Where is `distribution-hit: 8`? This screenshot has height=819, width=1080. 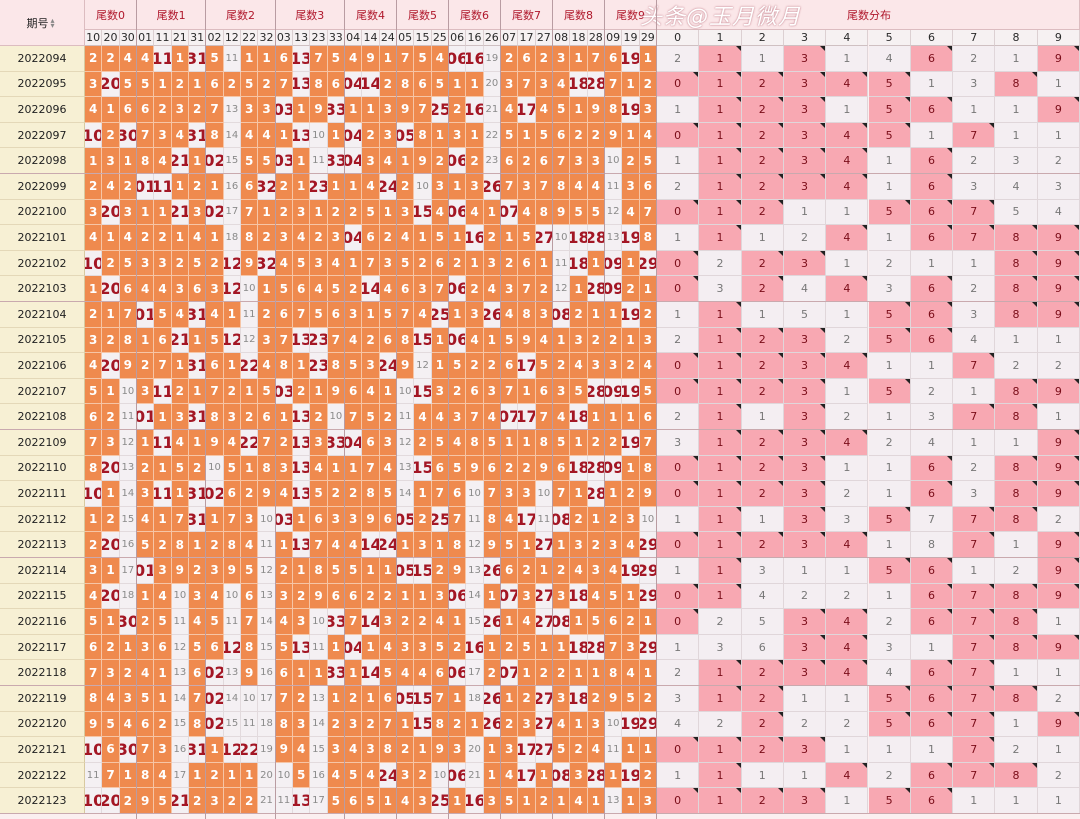
distribution-hit: 8 is located at coordinates (1016, 622).